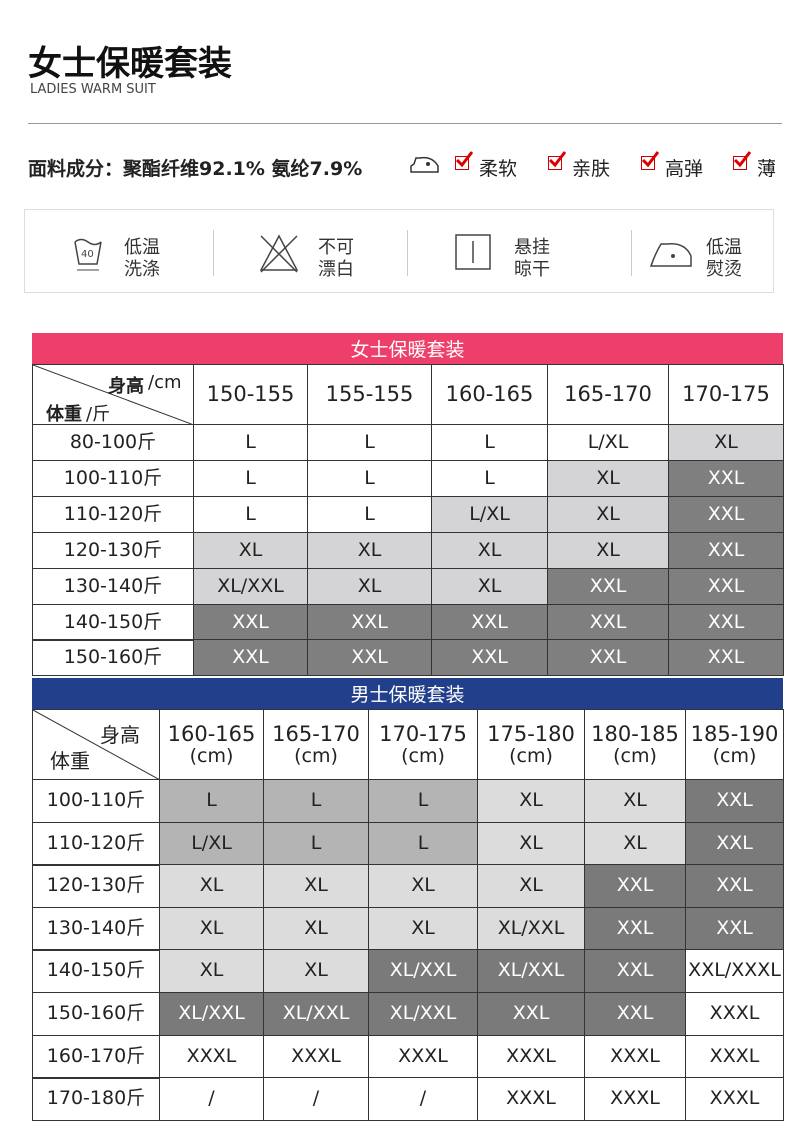  What do you see at coordinates (96, 1057) in the screenshot?
I see `row-header: 160-170斤` at bounding box center [96, 1057].